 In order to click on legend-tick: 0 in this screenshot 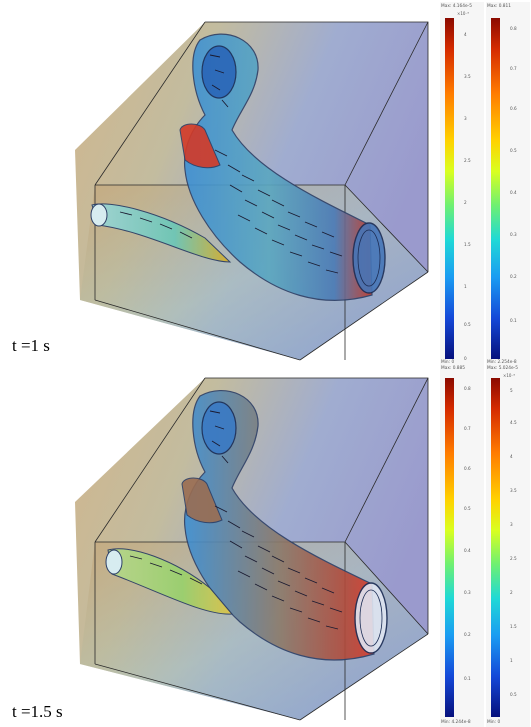, I will do `click(465, 358)`.